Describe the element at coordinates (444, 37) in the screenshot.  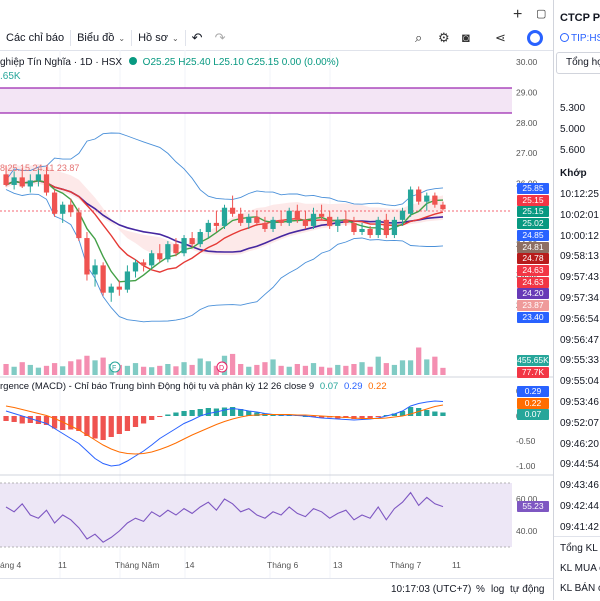
I see `gear-icon: ⚙` at that location.